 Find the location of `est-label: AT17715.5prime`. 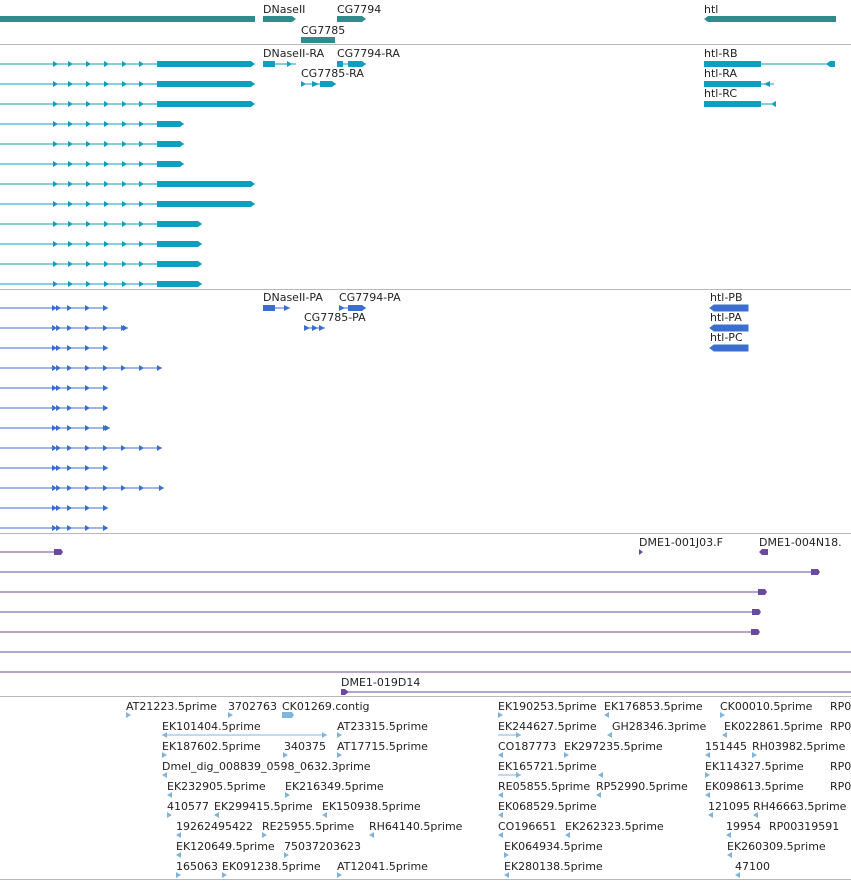

est-label: AT17715.5prime is located at coordinates (382, 746).